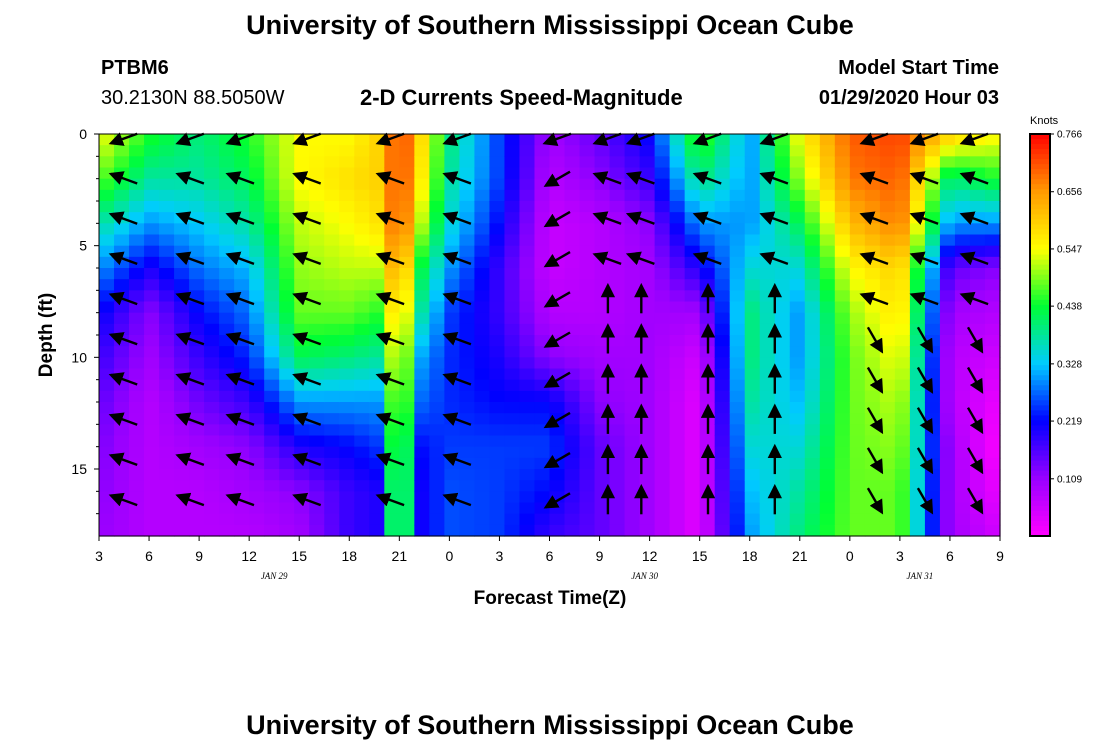  What do you see at coordinates (449, 556) in the screenshot?
I see `x-tick-label: 0` at bounding box center [449, 556].